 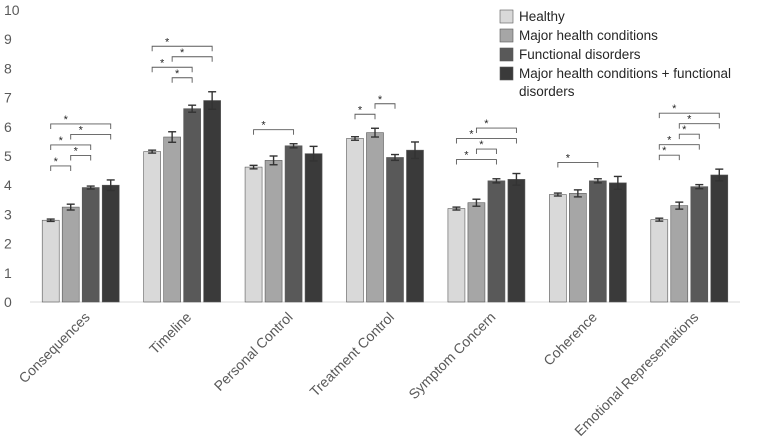 What do you see at coordinates (351, 354) in the screenshot?
I see `x-category-label: Treatment Control` at bounding box center [351, 354].